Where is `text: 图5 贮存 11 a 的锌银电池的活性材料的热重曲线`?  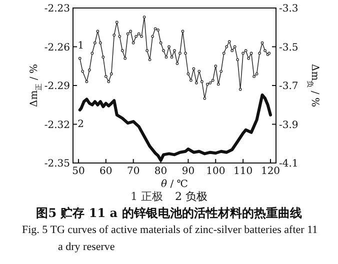 text: 图5 贮存 11 a 的锌银电池的活性材料的热重曲线 is located at coordinates (169, 213).